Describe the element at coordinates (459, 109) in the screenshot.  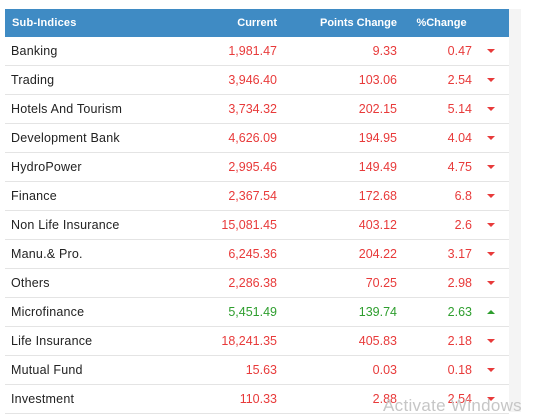
I see `row-pct-change: 5.14` at that location.